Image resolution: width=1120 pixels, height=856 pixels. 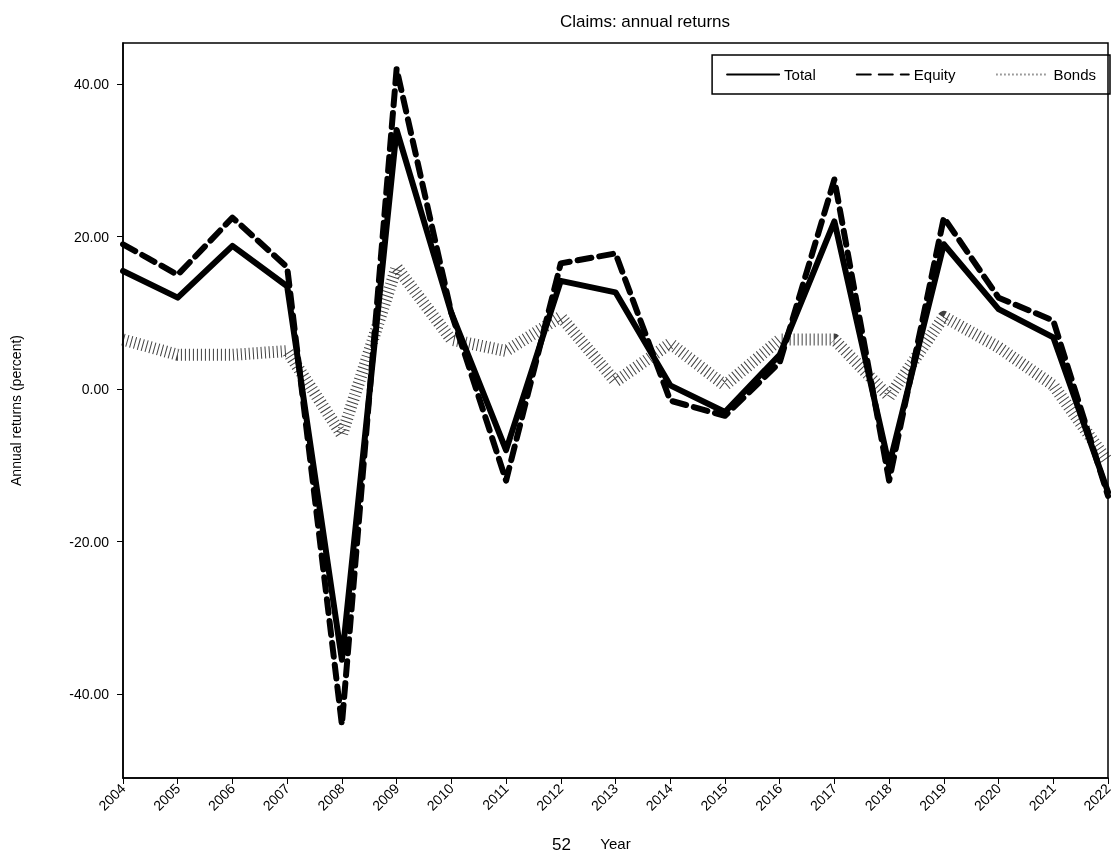 What do you see at coordinates (16, 410) in the screenshot?
I see `y-axis-title: Annual returns (percent)` at bounding box center [16, 410].